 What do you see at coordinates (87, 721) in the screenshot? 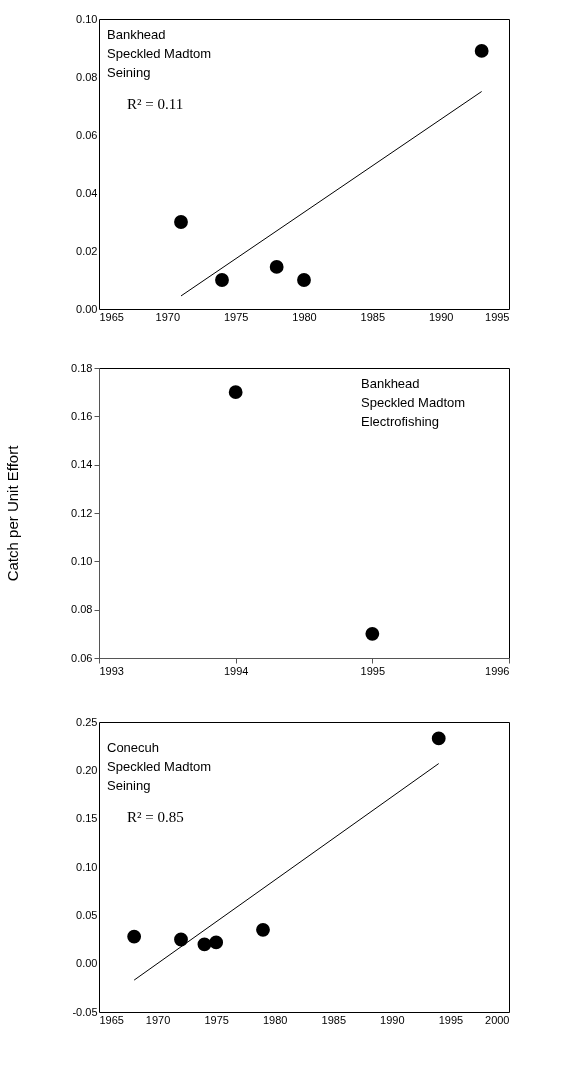
I see `y-tick-label: 0.25` at bounding box center [87, 721].